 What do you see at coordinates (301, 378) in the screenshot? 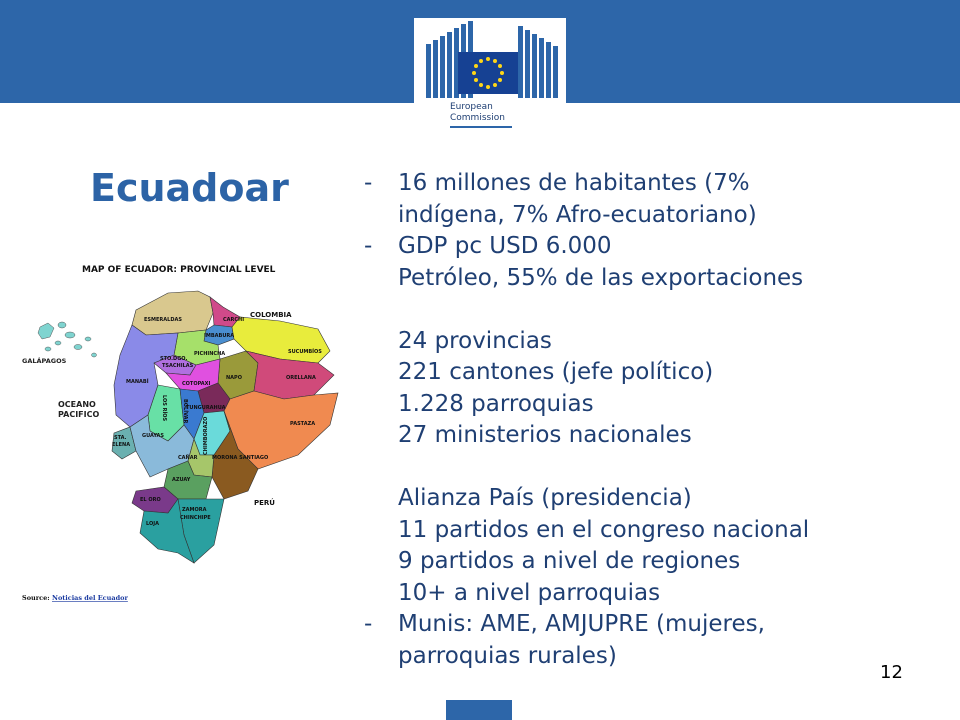
I see `label-orellana: ORELLANA` at bounding box center [301, 378].